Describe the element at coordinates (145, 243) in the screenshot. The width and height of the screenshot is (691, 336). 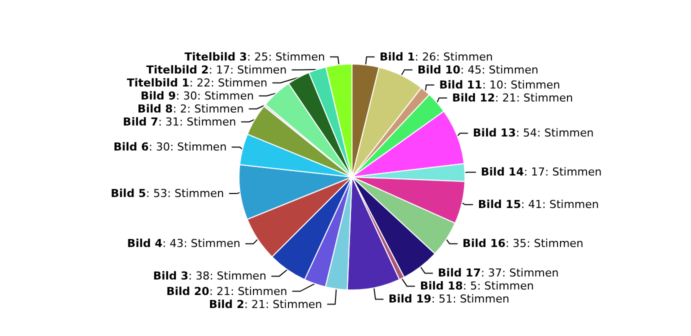
I see `slice-label: Bild 4` at that location.